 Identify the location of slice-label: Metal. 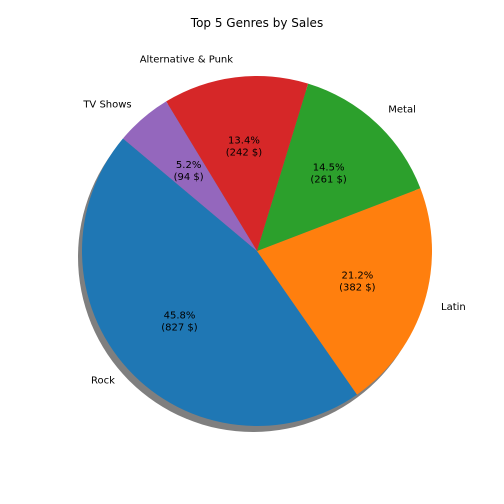
(402, 110).